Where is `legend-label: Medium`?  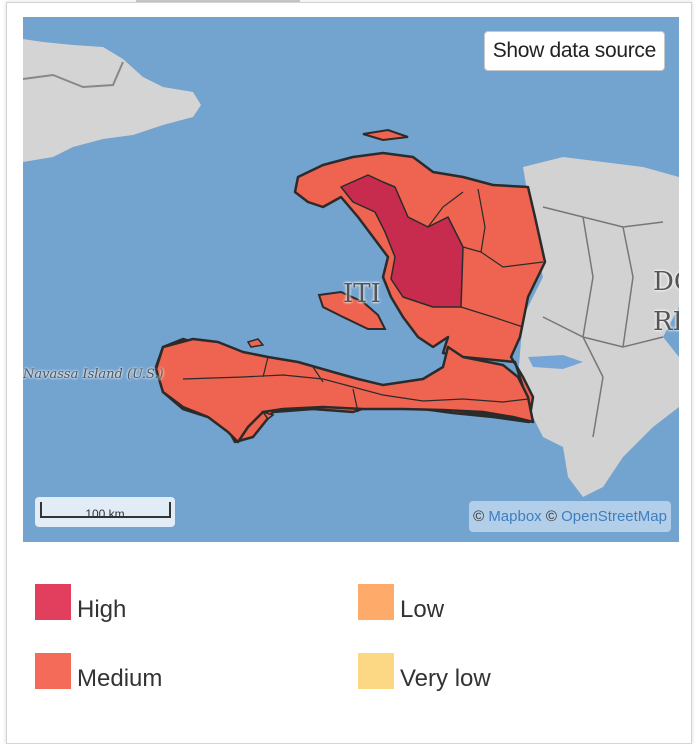
legend-label: Medium is located at coordinates (120, 678).